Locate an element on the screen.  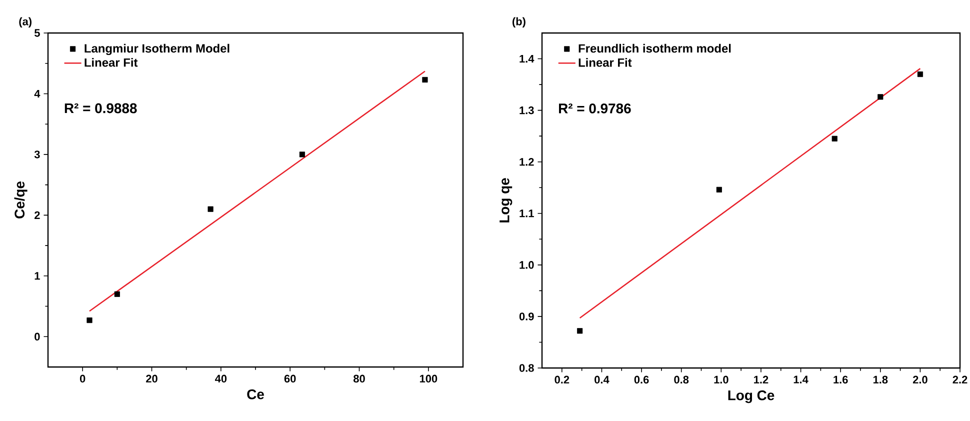
x-tick-label: 2.0 is located at coordinates (920, 380).